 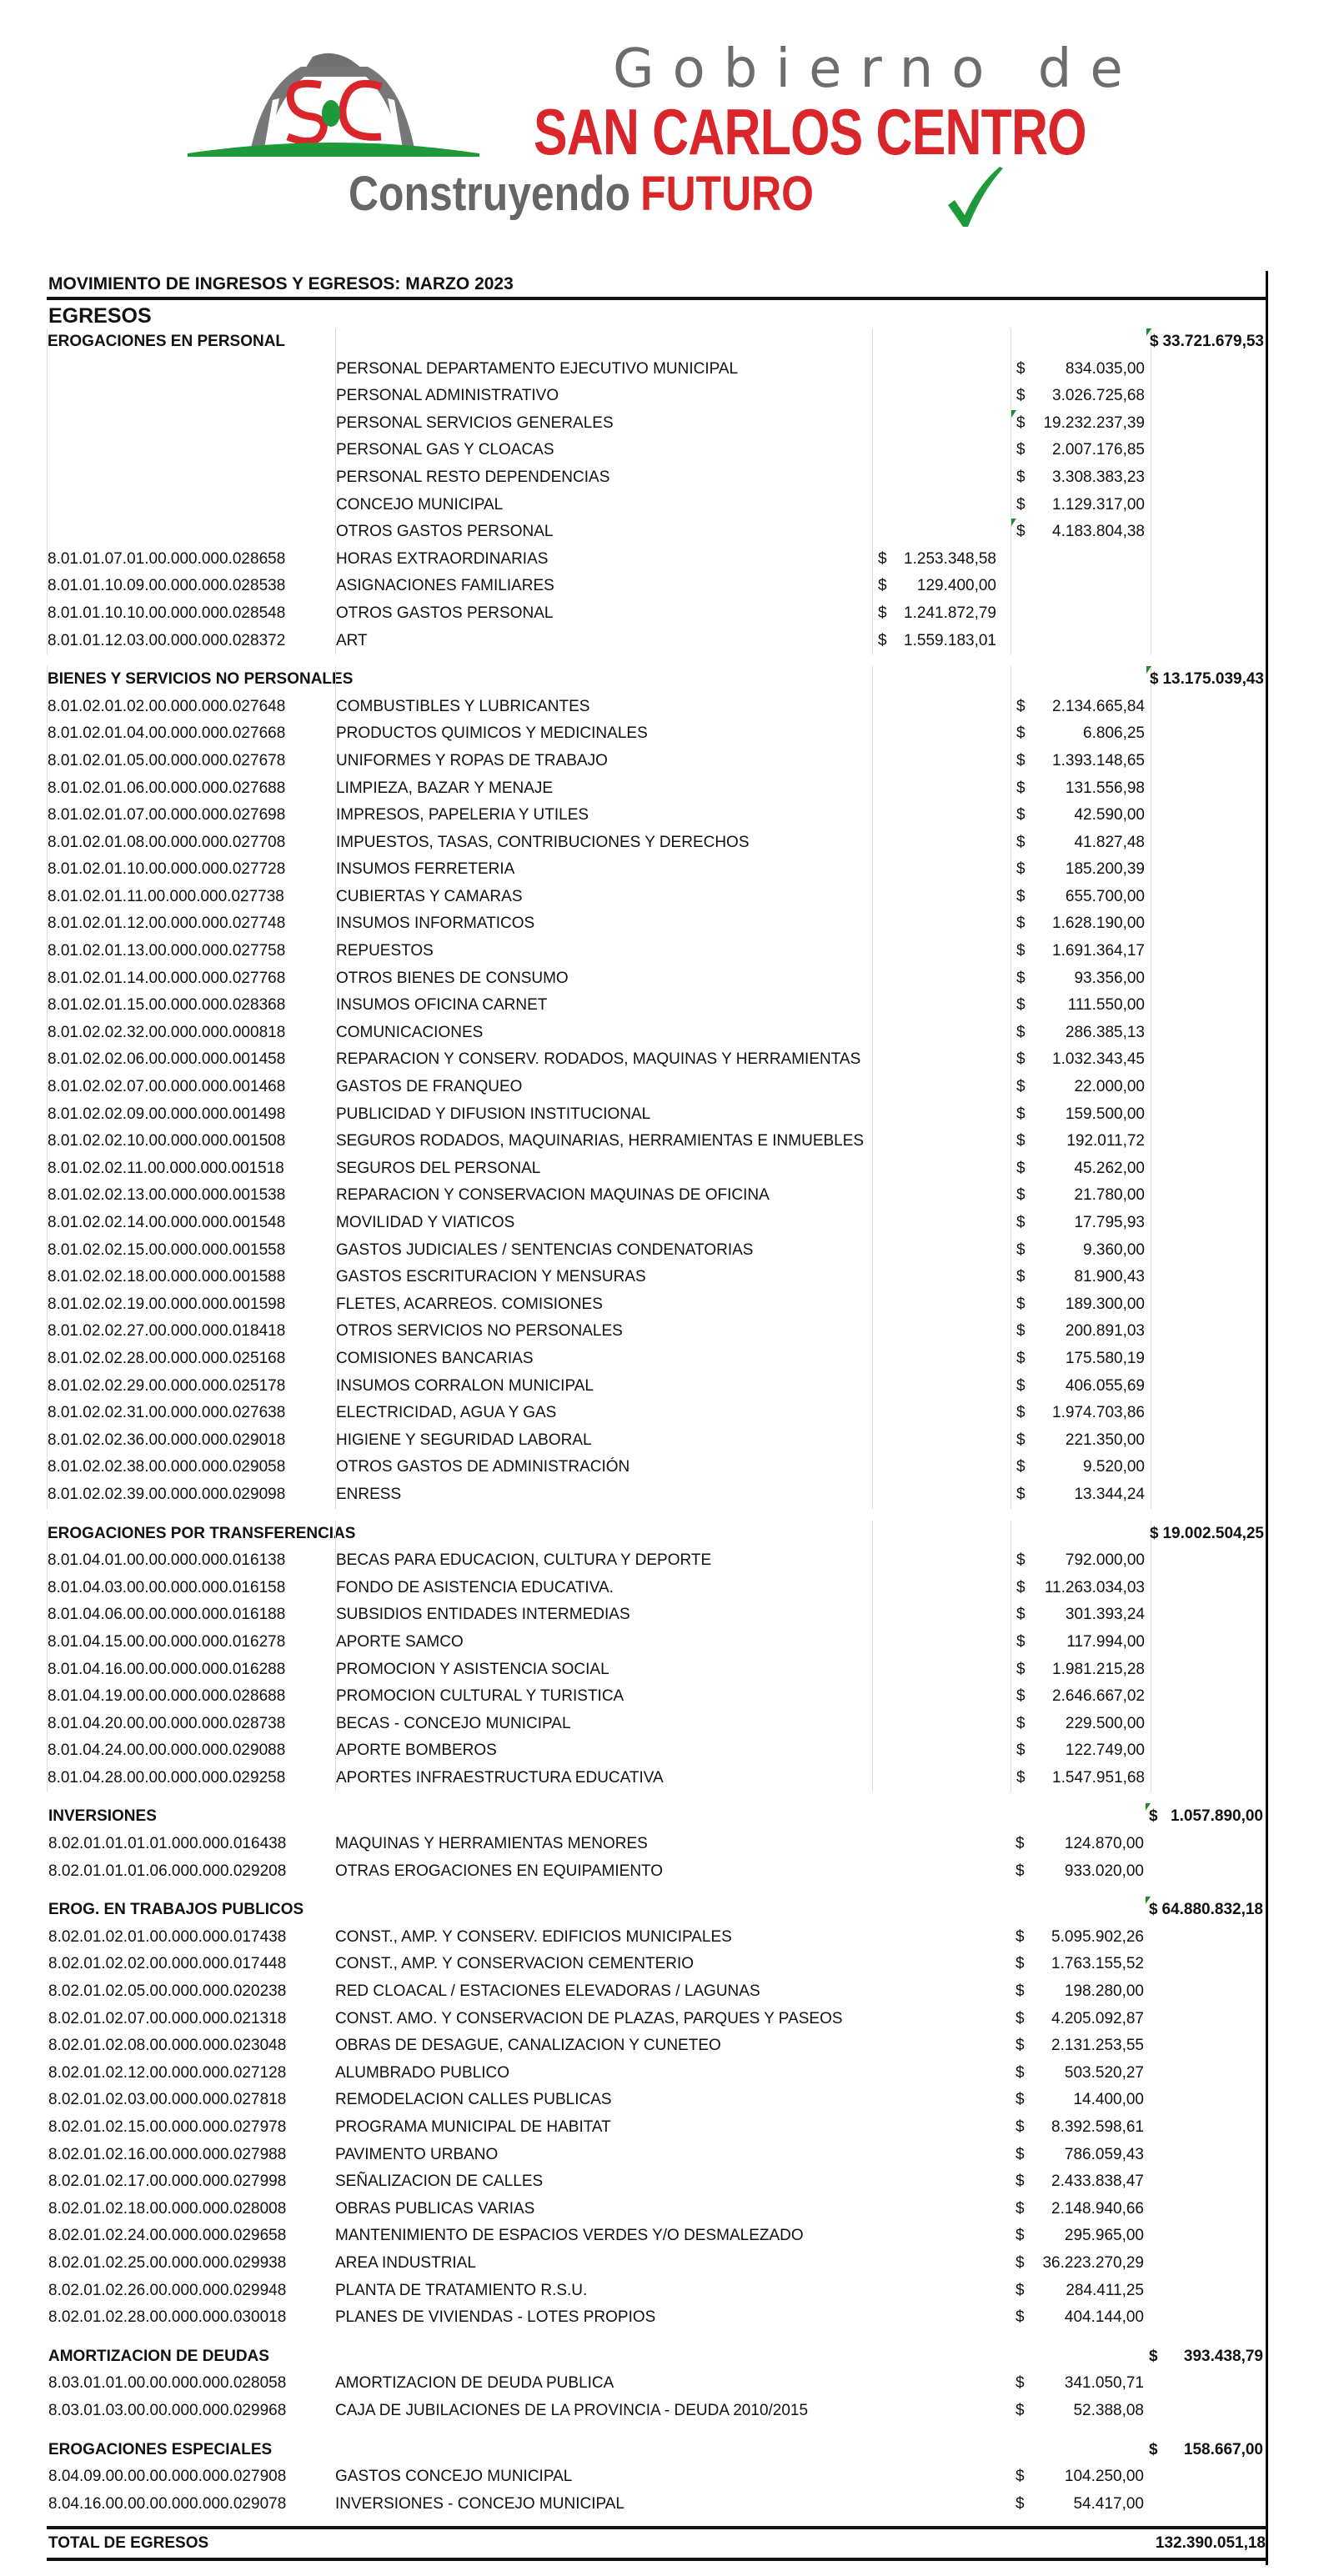 What do you see at coordinates (1109, 1087) in the screenshot?
I see `amount-value: 22.000,00` at bounding box center [1109, 1087].